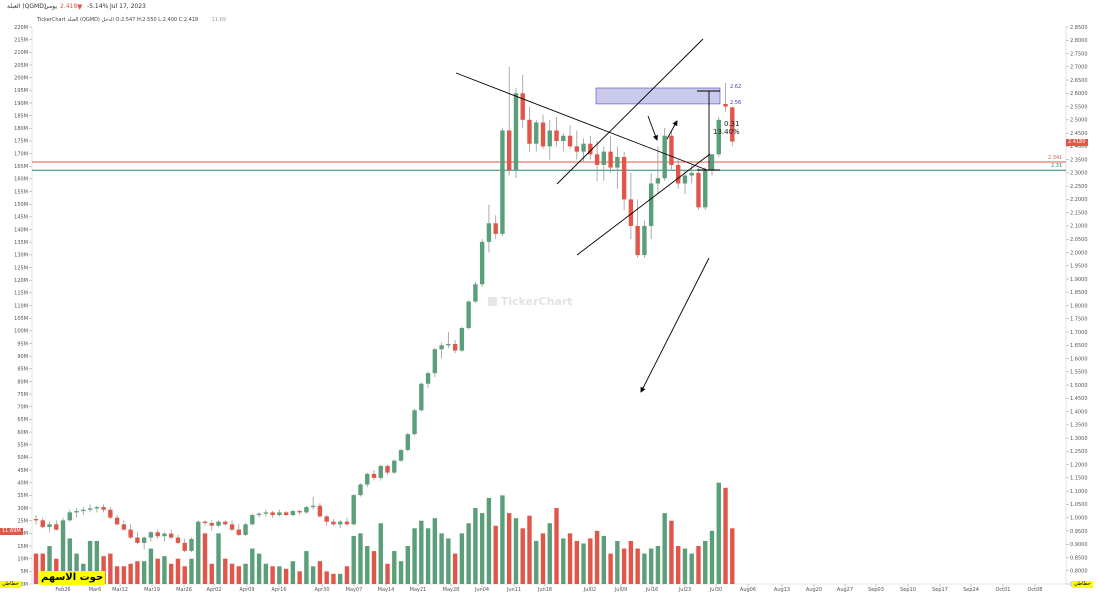  I want to click on time-tick-label: Sep10, so click(908, 590).